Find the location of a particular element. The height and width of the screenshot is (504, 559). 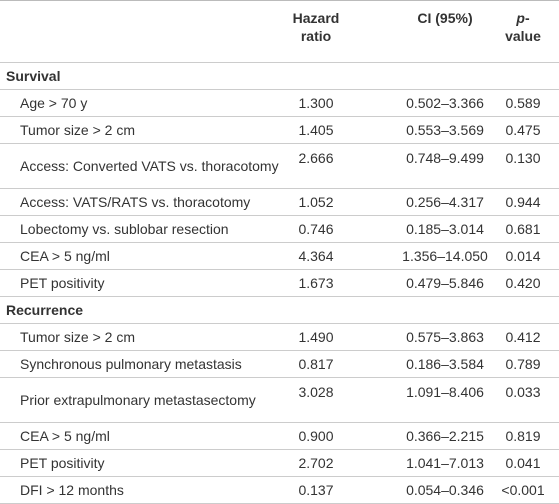

row-label: Synchronous pulmonary metastasis is located at coordinates (140, 364).